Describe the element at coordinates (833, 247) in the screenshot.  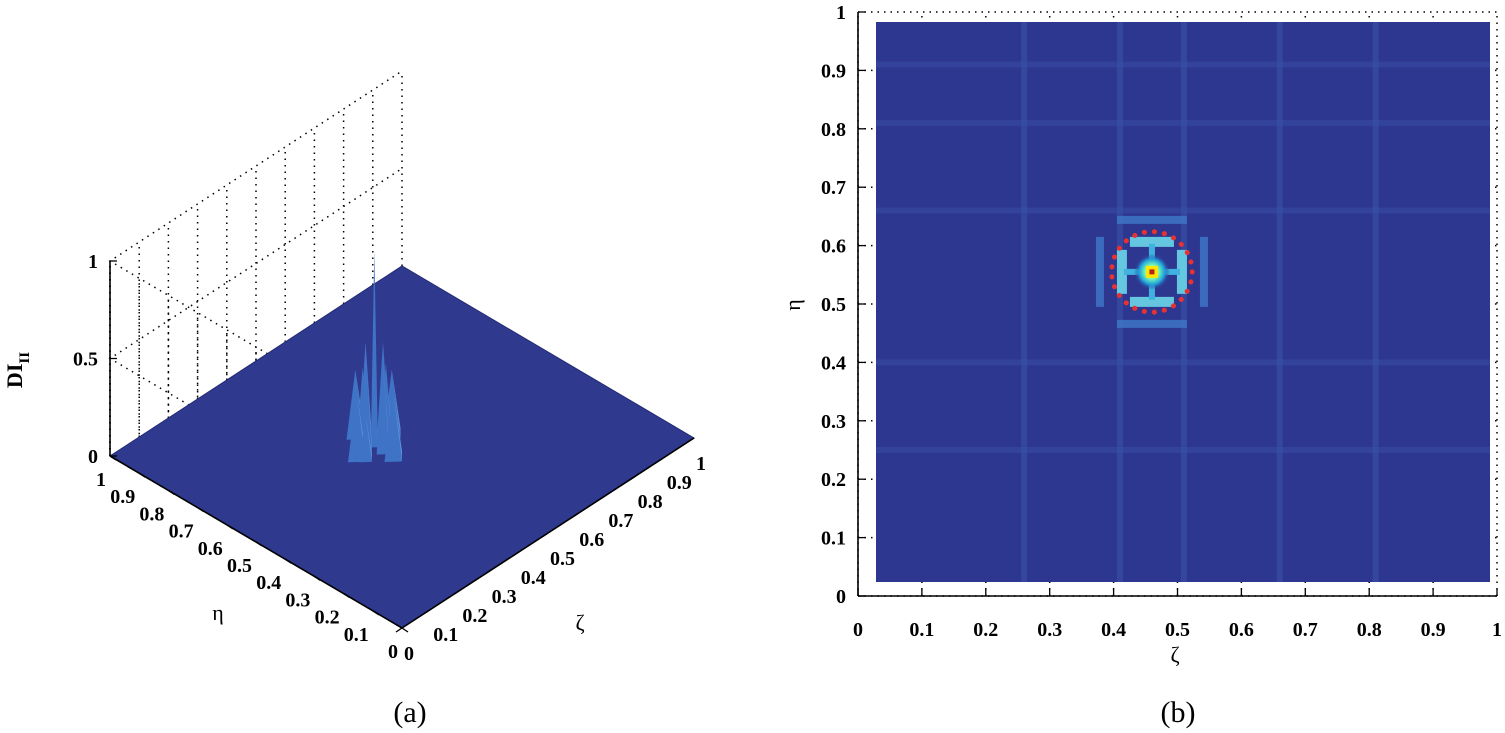
I see `y-tick-label: 0.6` at that location.